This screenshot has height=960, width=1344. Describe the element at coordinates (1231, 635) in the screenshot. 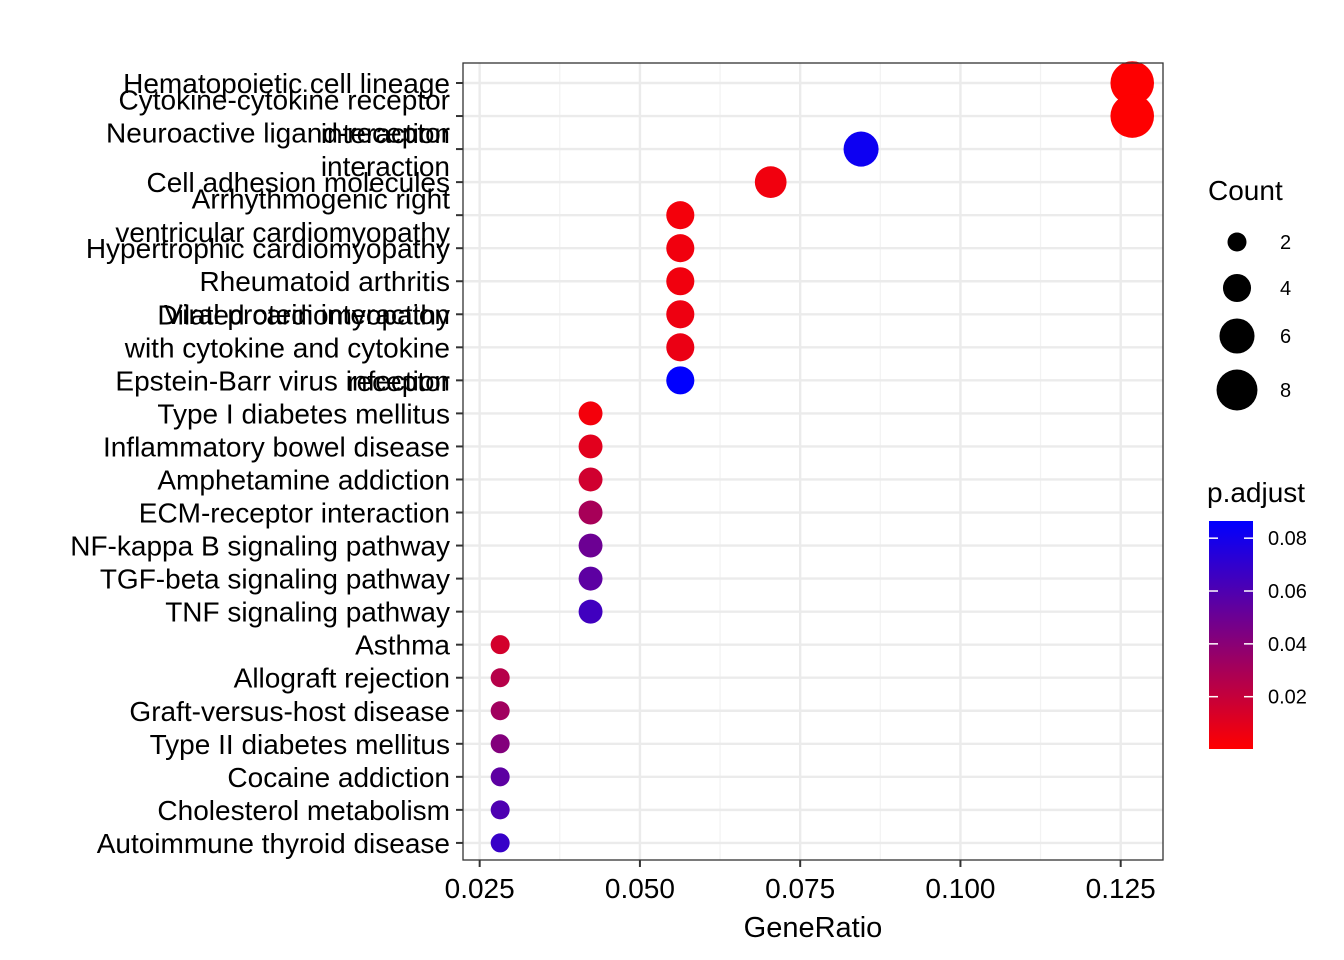

I see `padjust-colorbar` at that location.